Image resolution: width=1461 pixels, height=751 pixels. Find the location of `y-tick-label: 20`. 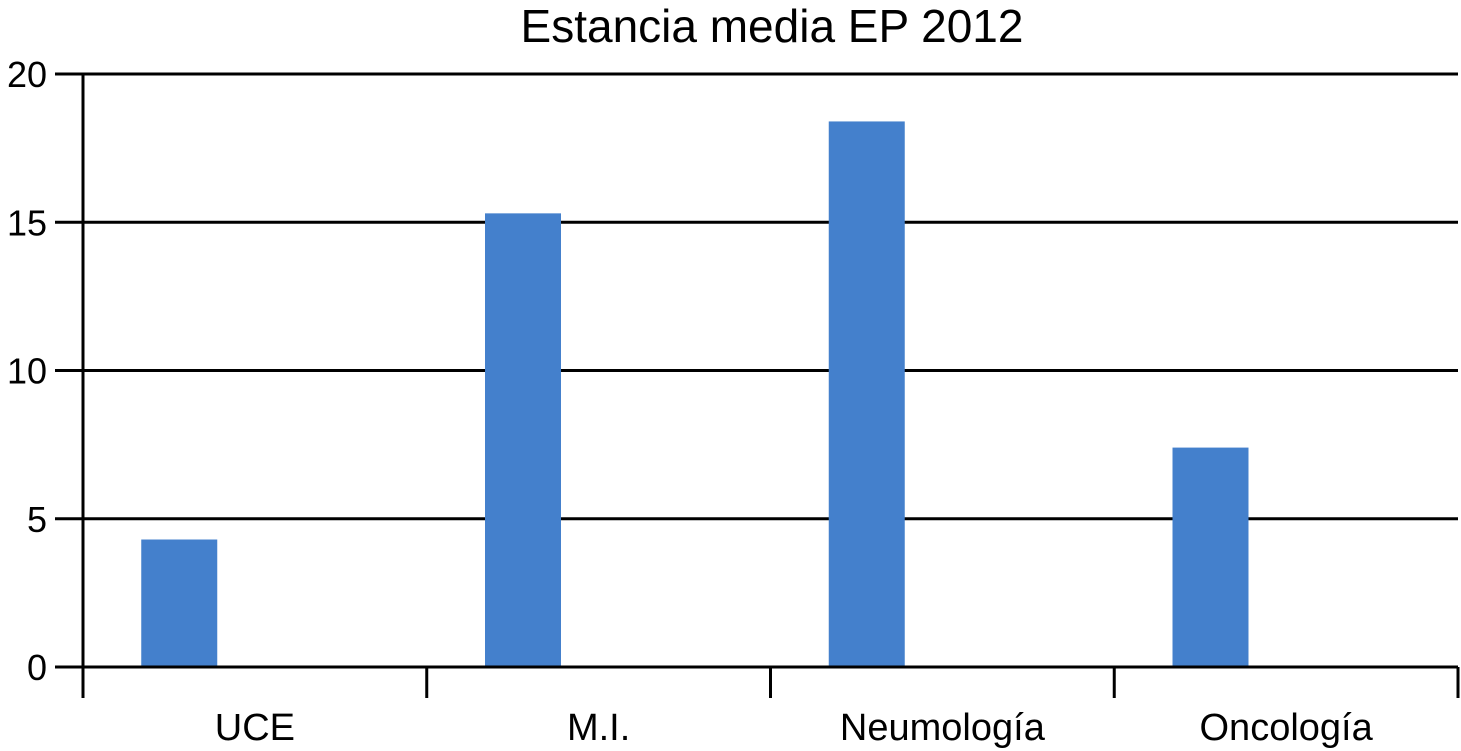

y-tick-label: 20 is located at coordinates (27, 74).